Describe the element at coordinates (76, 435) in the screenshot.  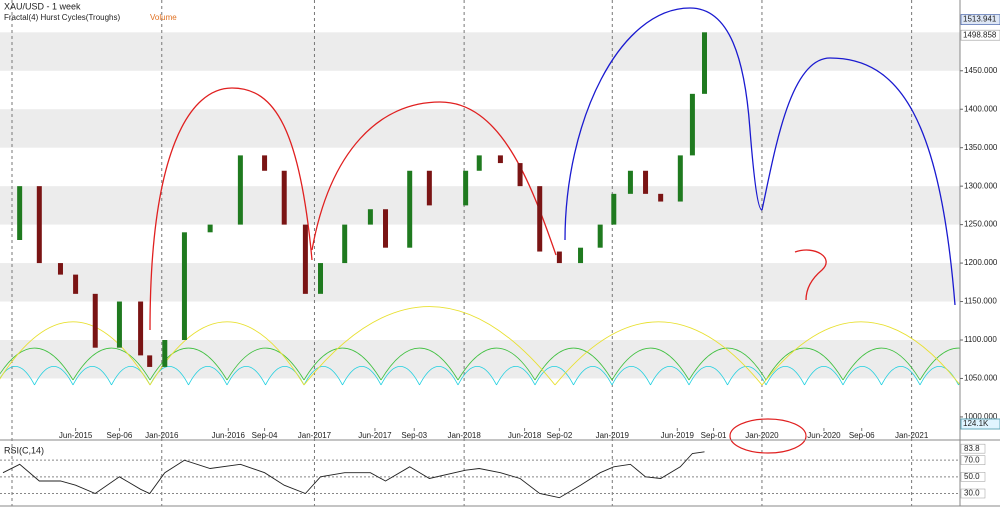
I see `x-tick-label: Jun-2015` at that location.